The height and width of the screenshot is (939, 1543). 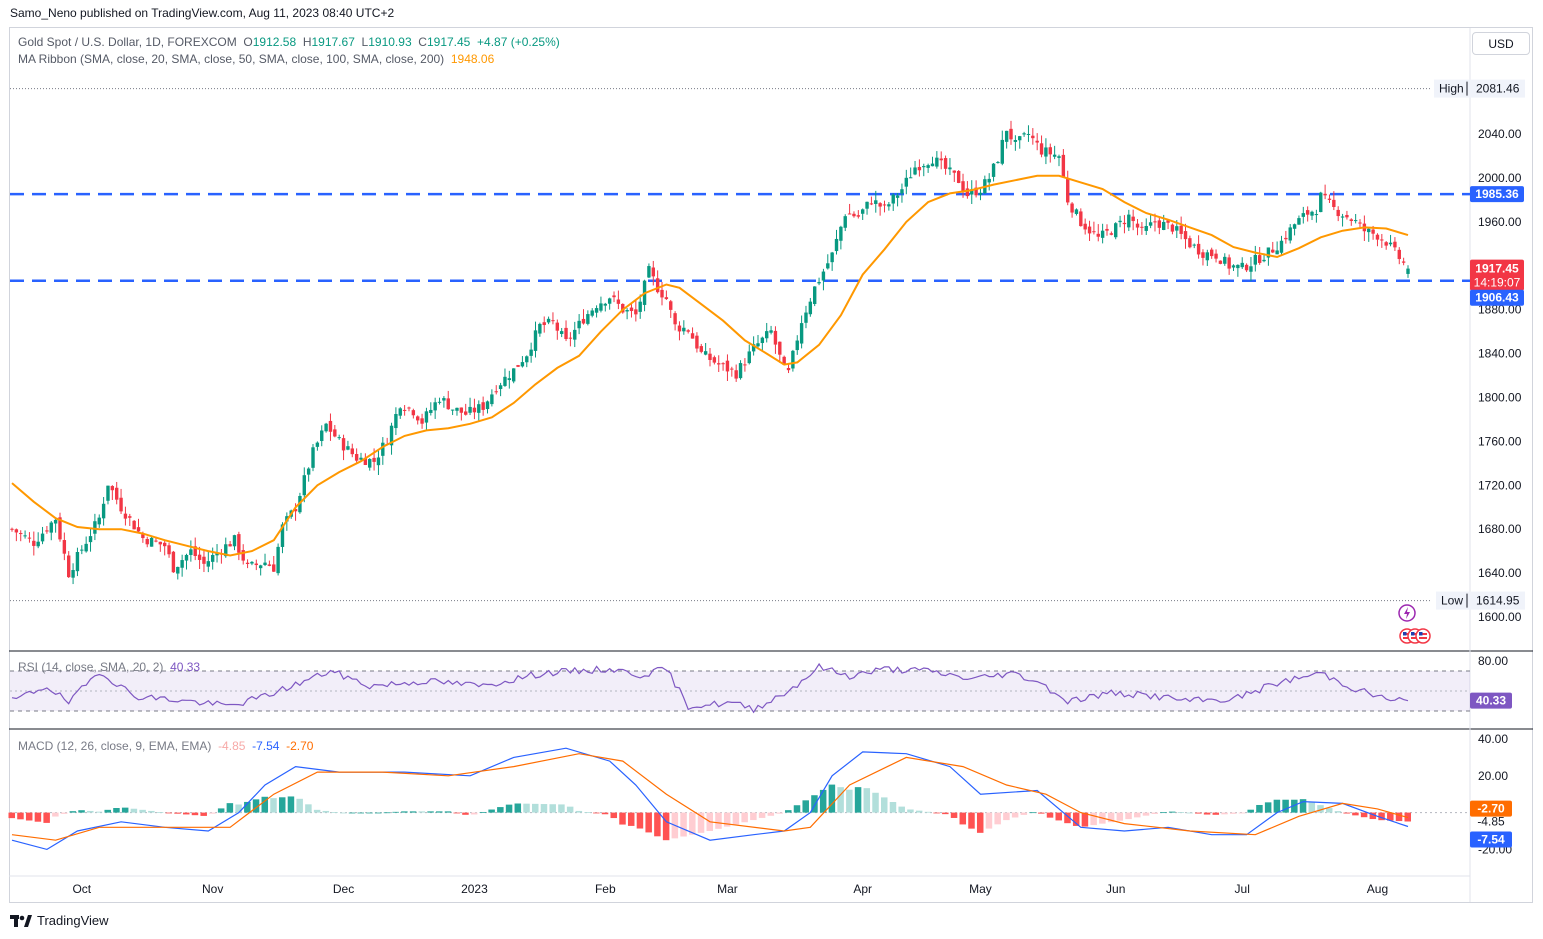 I want to click on rsi-value-tag: 40.33, so click(x=1491, y=701).